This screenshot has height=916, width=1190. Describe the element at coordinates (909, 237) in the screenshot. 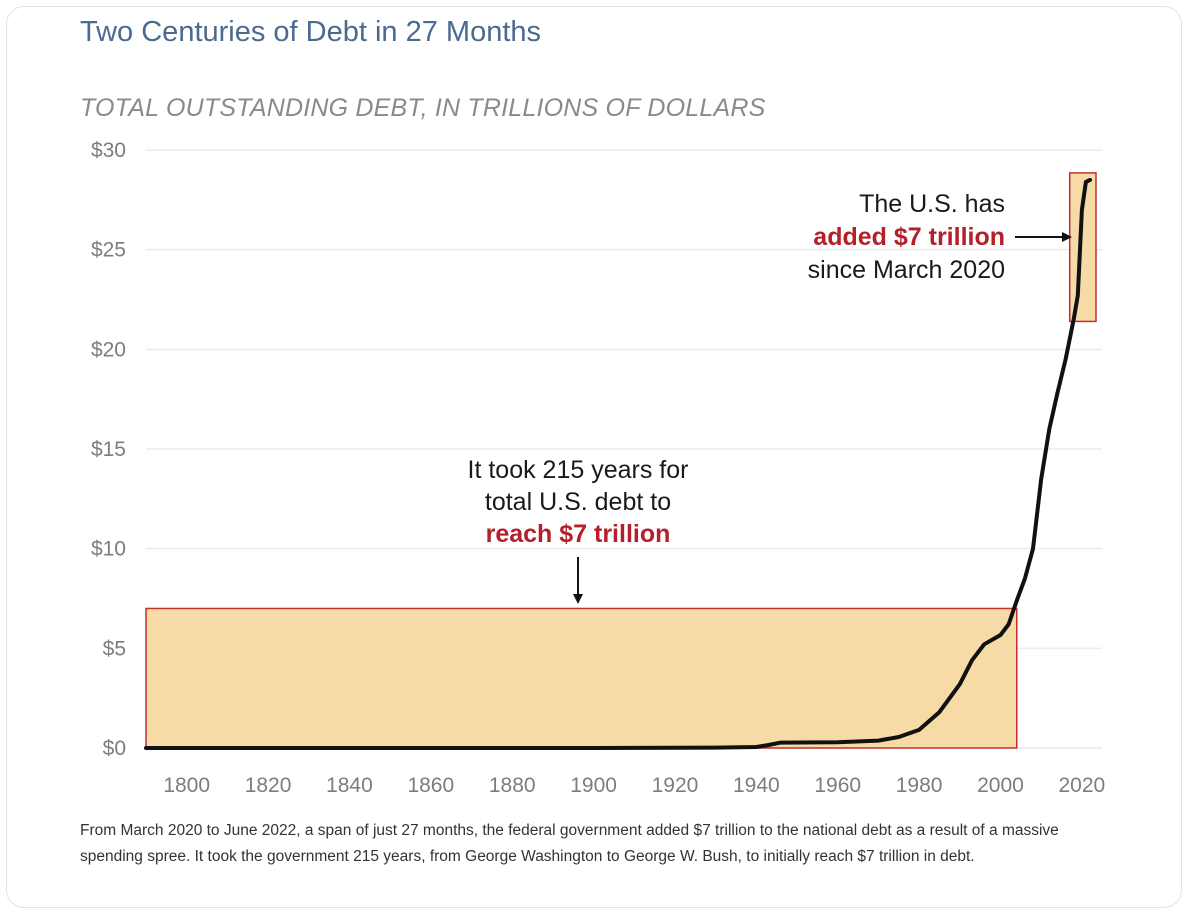

I see `annotation-recent-line: added $7 trillion` at that location.